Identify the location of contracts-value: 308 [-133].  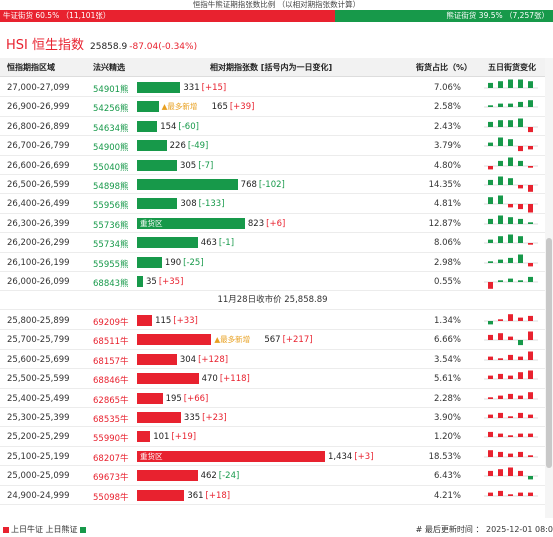
(202, 204).